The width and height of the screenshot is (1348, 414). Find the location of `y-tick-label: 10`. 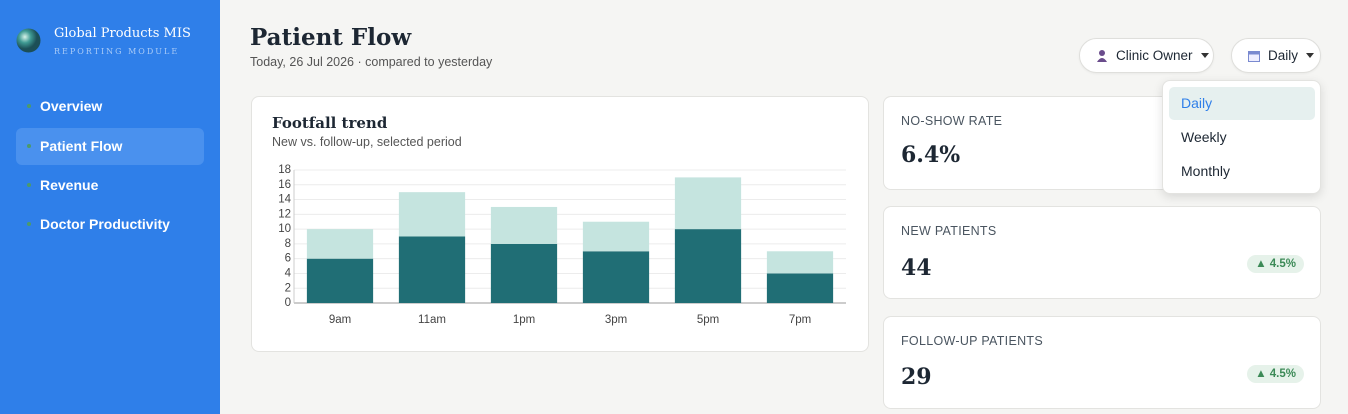

y-tick-label: 10 is located at coordinates (284, 229).